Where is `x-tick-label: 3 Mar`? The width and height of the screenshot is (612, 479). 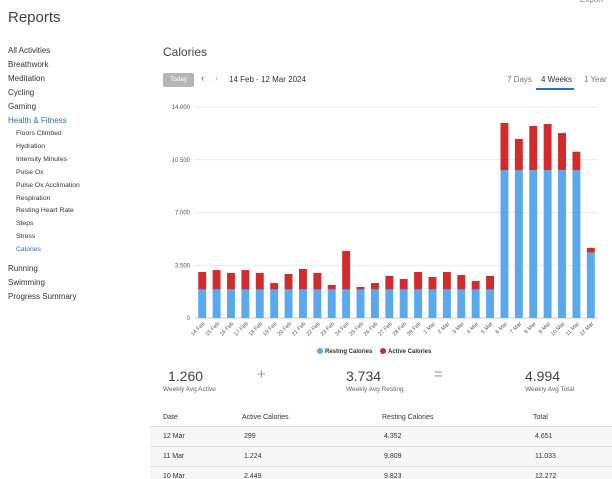 x-tick-label: 3 Mar is located at coordinates (458, 328).